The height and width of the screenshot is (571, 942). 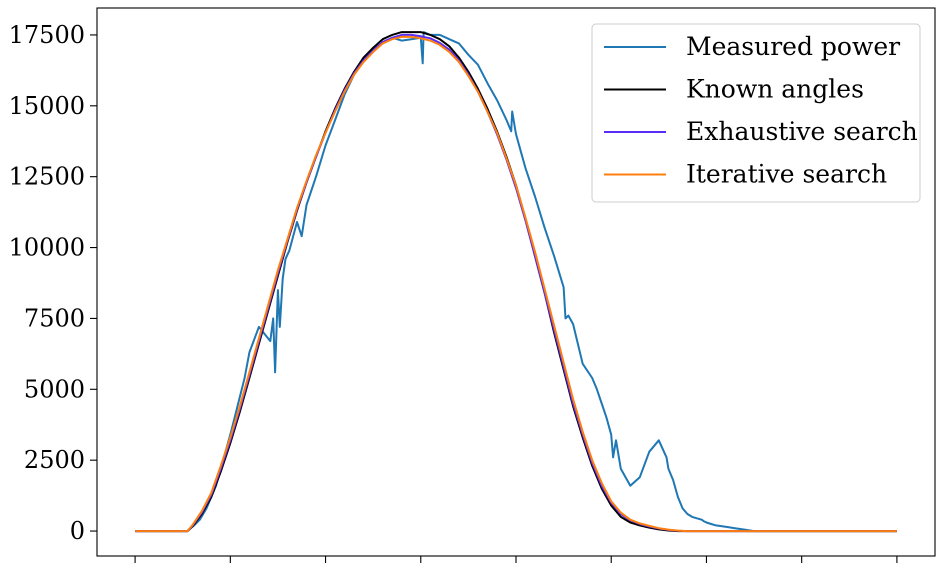 What do you see at coordinates (47, 177) in the screenshot?
I see `y-tick-label-5: 12500` at bounding box center [47, 177].